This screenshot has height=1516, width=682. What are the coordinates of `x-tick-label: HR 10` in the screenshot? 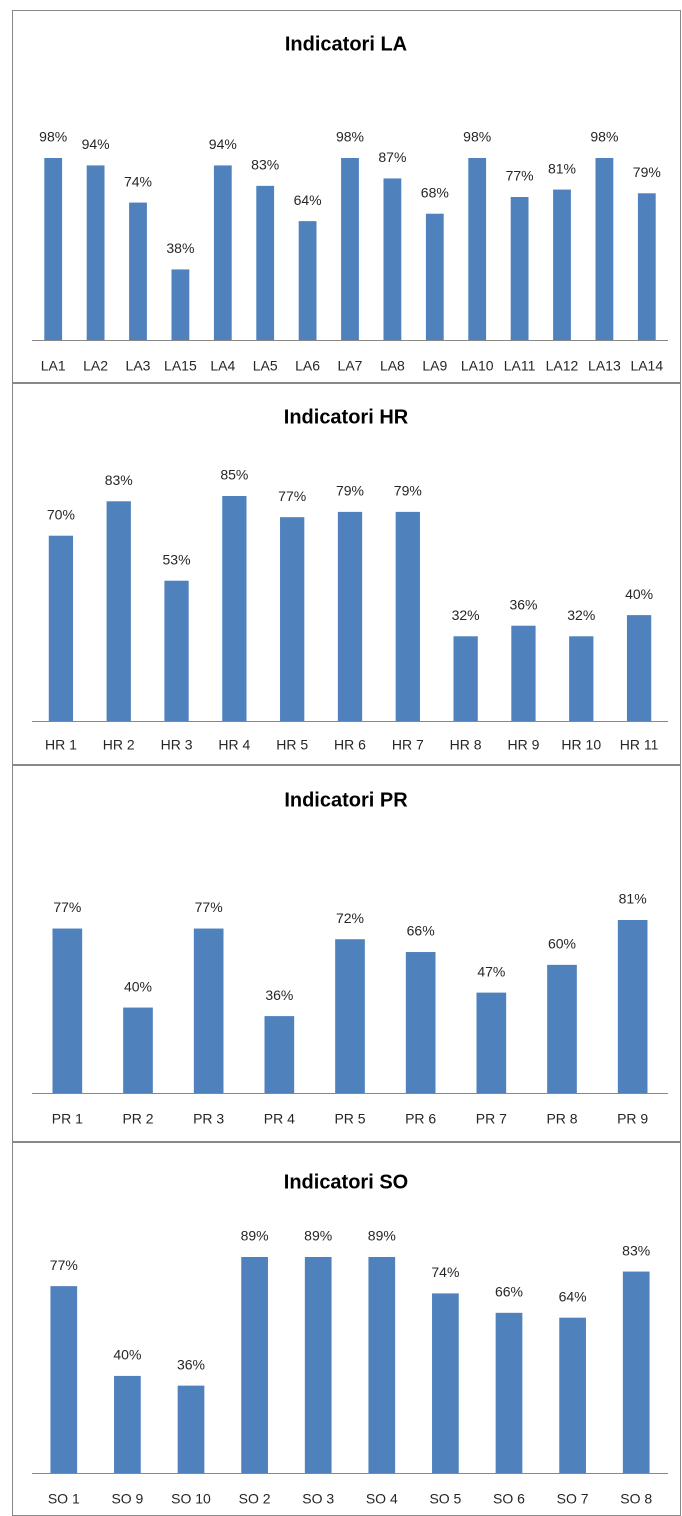 It's located at (581, 745).